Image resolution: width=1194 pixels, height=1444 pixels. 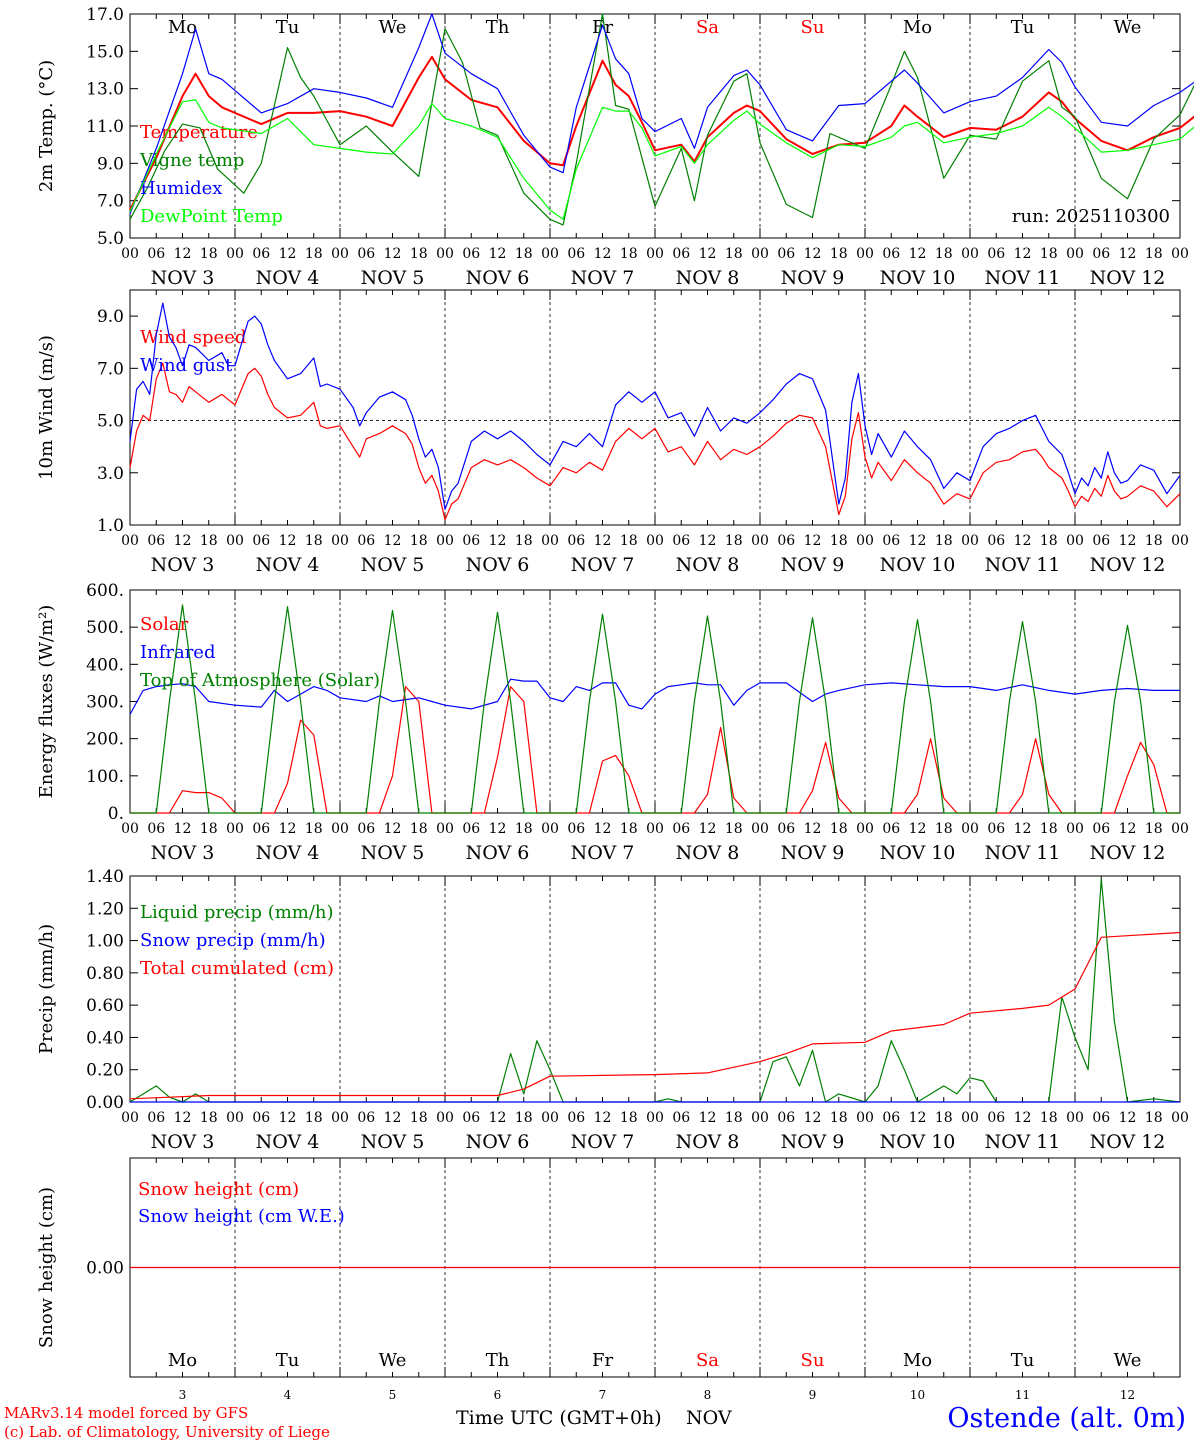 I want to click on y-tick-label: 15.0, so click(x=105, y=52).